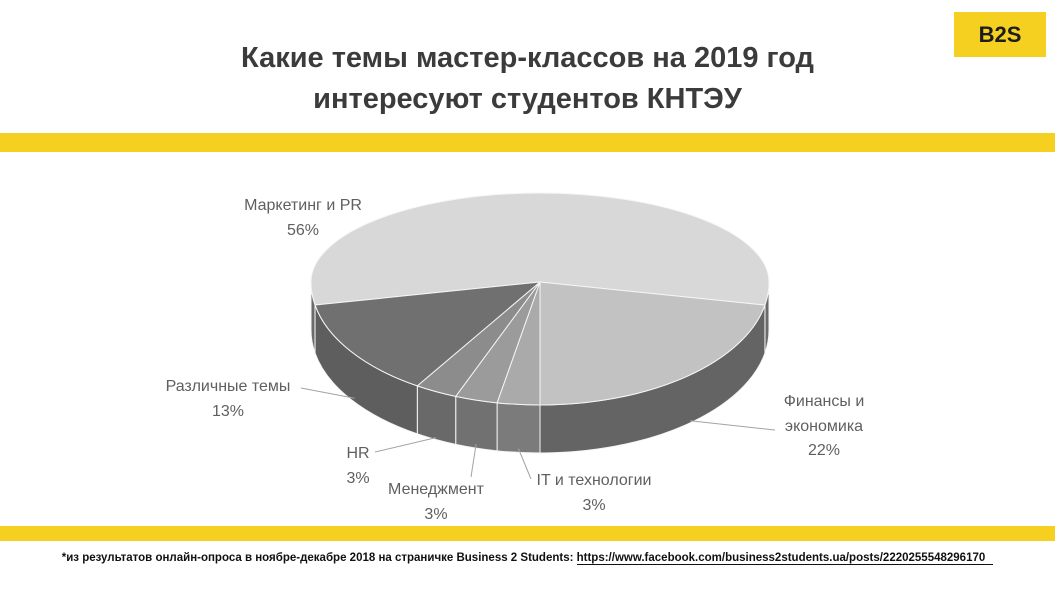 The image size is (1055, 593). I want to click on pie-label-line: экономика, so click(824, 426).